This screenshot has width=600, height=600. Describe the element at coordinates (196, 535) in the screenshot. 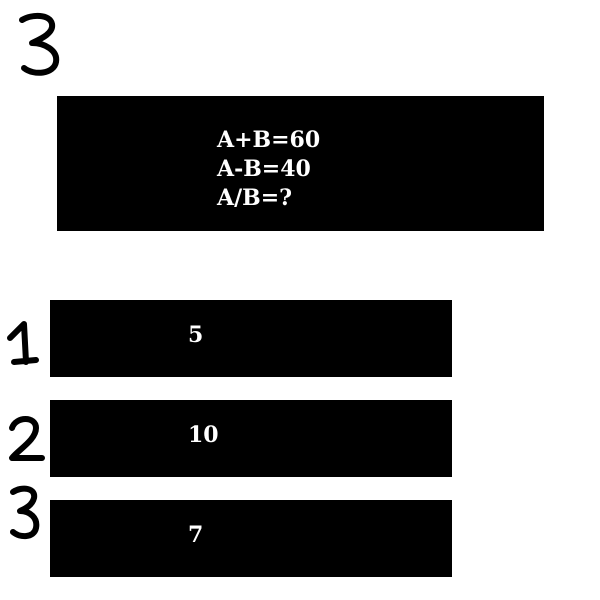

I see `answer-option-3-value: 7` at that location.